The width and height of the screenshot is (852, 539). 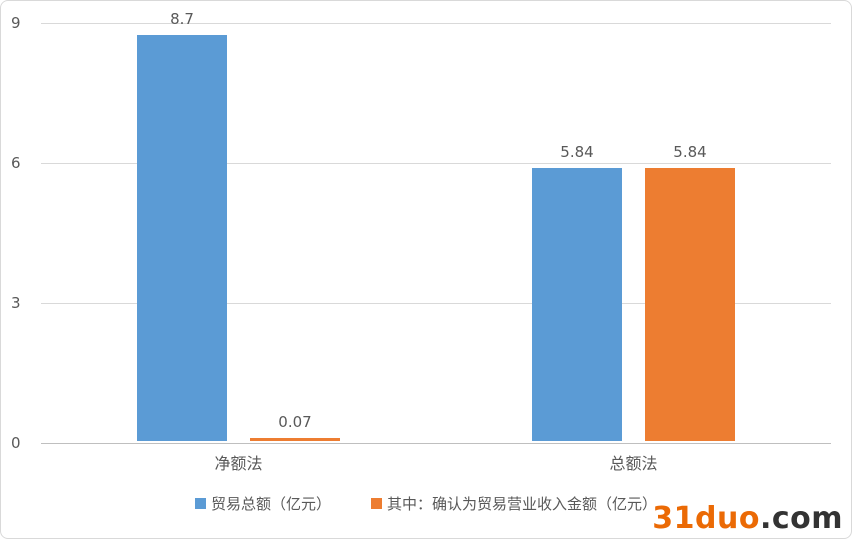 I want to click on legend-item-2: 其中：确认为贸易营业收入金额（亿元）, so click(x=514, y=503).